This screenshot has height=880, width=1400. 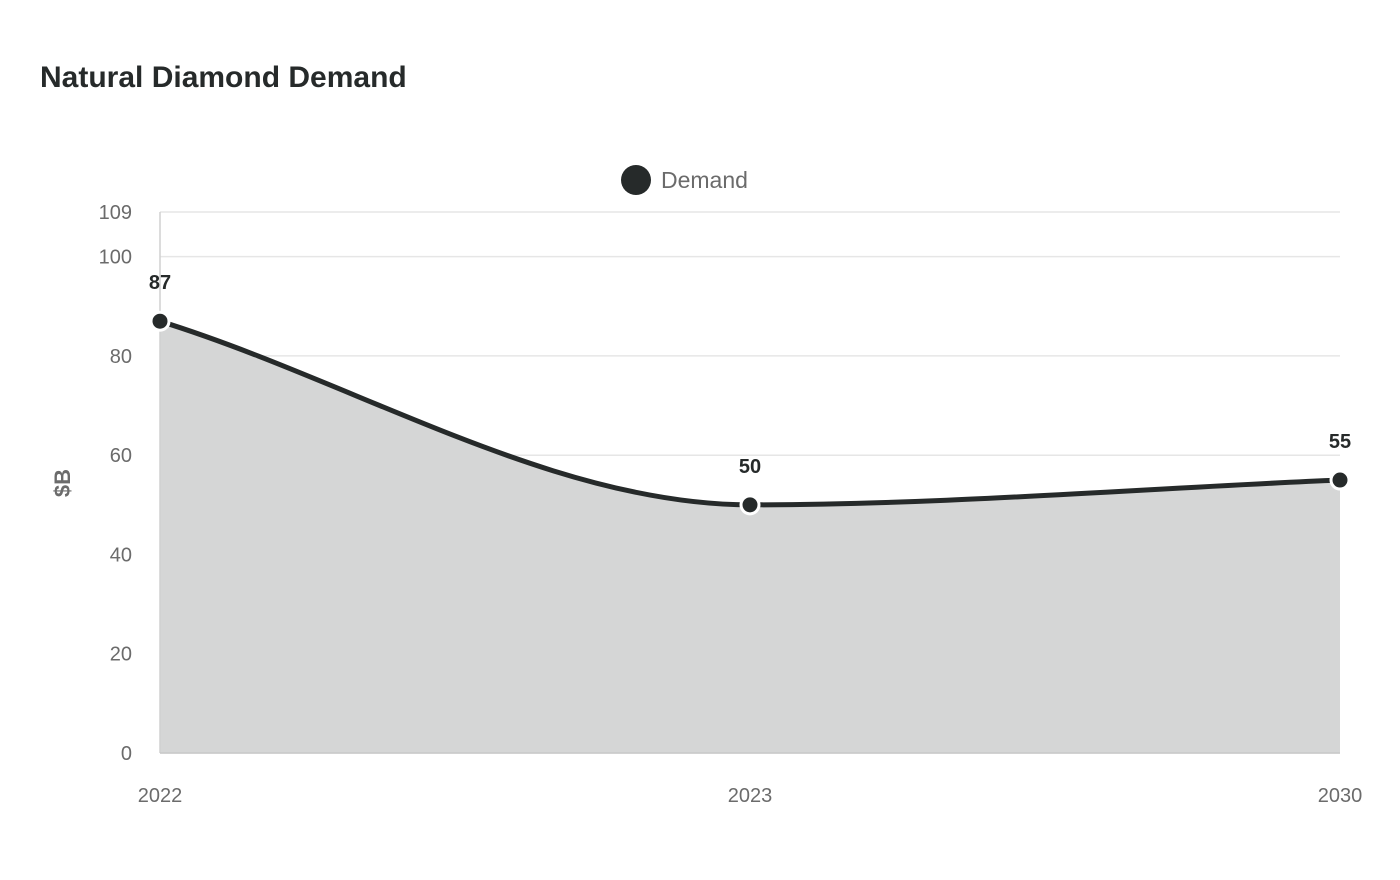 I want to click on y-tick-label-60: 60, so click(x=121, y=456).